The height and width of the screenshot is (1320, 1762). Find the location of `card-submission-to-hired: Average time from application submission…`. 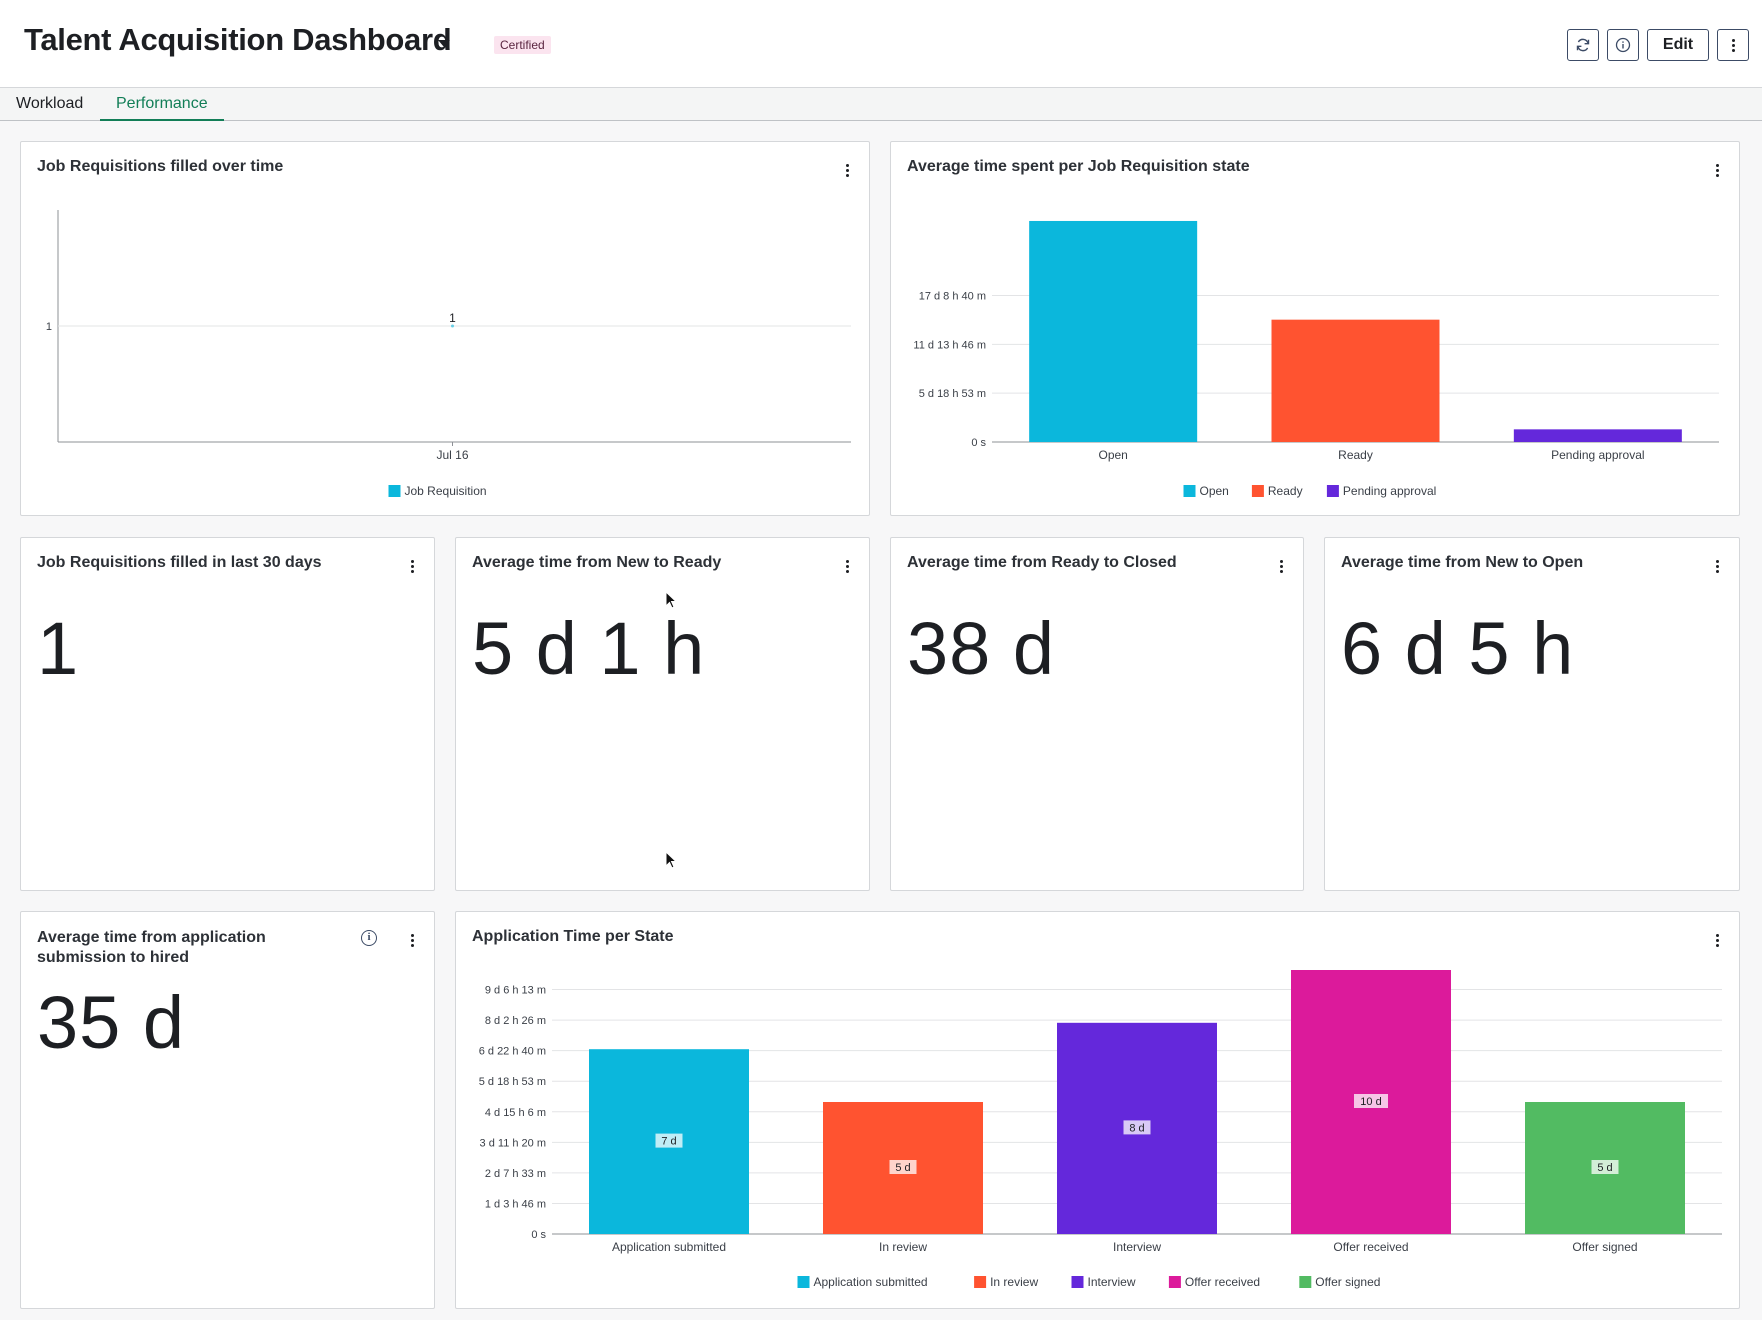

card-submission-to-hired: Average time from application submission… is located at coordinates (227, 1110).